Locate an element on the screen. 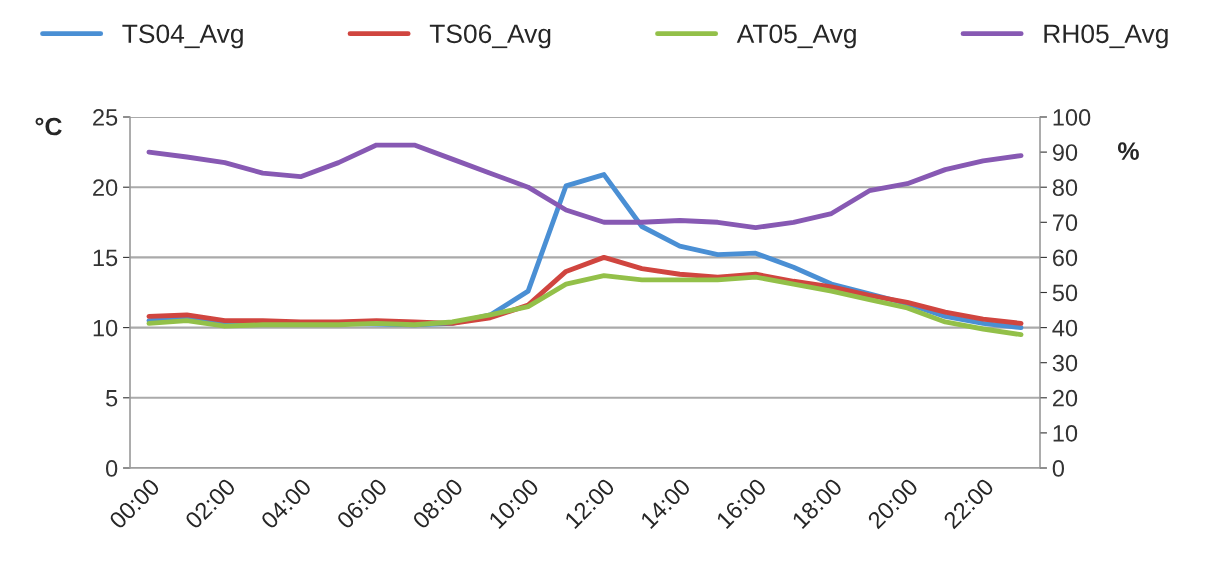 This screenshot has width=1212, height=575. legend-label: TS04_Avg is located at coordinates (182, 36).